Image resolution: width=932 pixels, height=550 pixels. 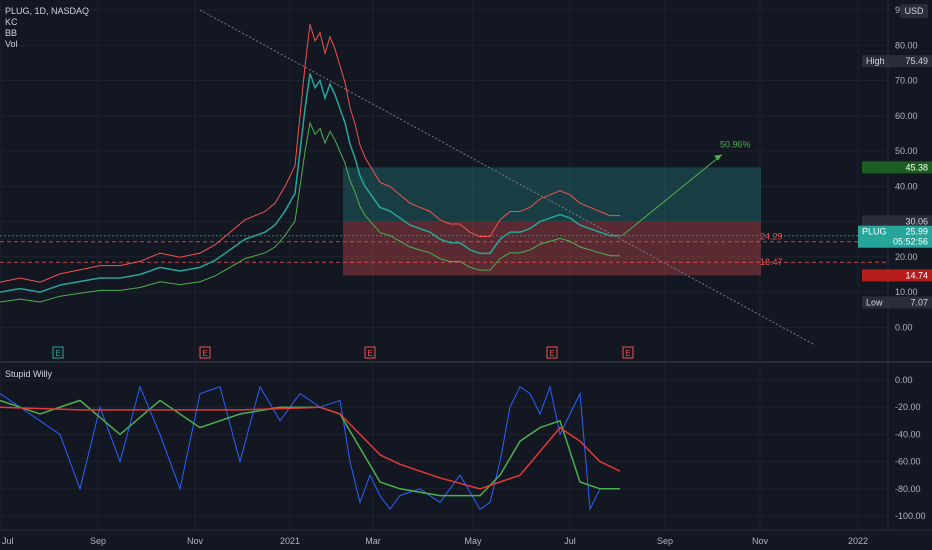 I want to click on price-tick-label: 20.00, so click(x=906, y=257).